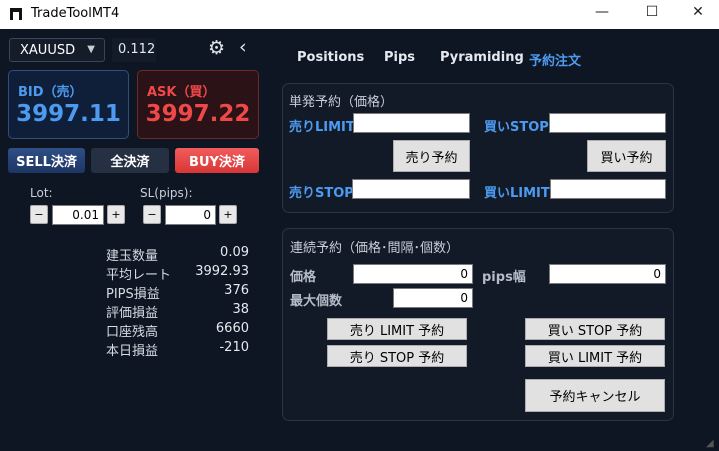  What do you see at coordinates (375, 248) in the screenshot?
I see `series-order-title: 連続予約（価格･間隔･個数）` at bounding box center [375, 248].